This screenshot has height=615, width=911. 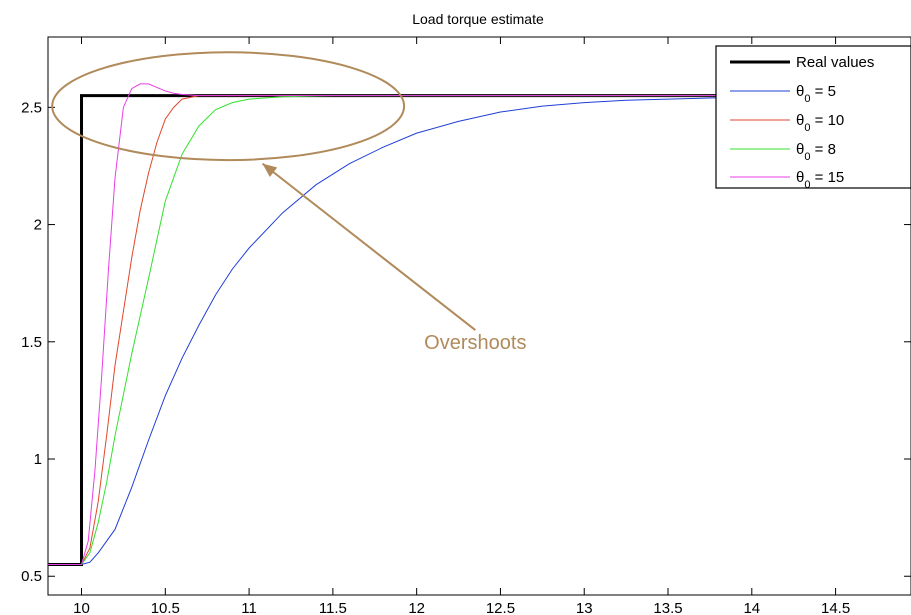 I want to click on legend-label: θ0 = 8, so click(x=816, y=152).